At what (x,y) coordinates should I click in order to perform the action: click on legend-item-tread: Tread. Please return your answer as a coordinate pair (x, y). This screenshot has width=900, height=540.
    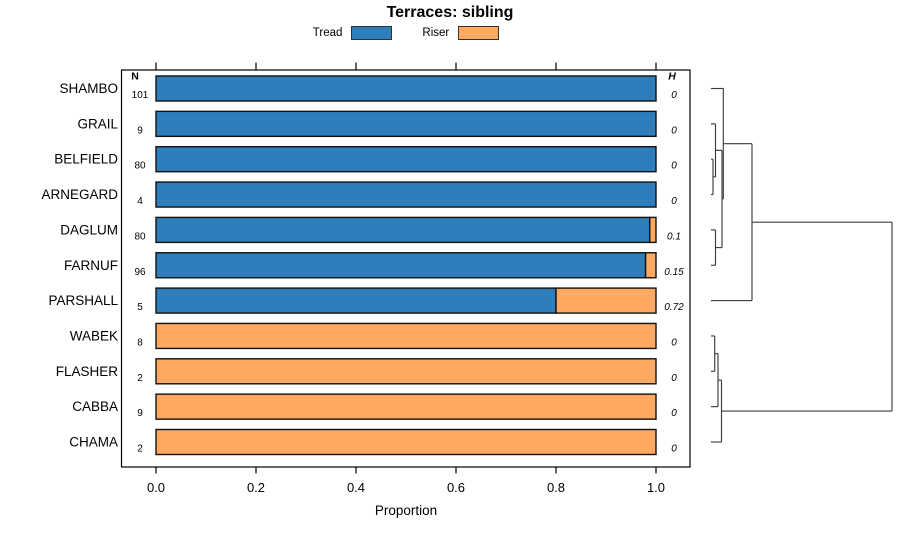
    Looking at the image, I should click on (353, 33).